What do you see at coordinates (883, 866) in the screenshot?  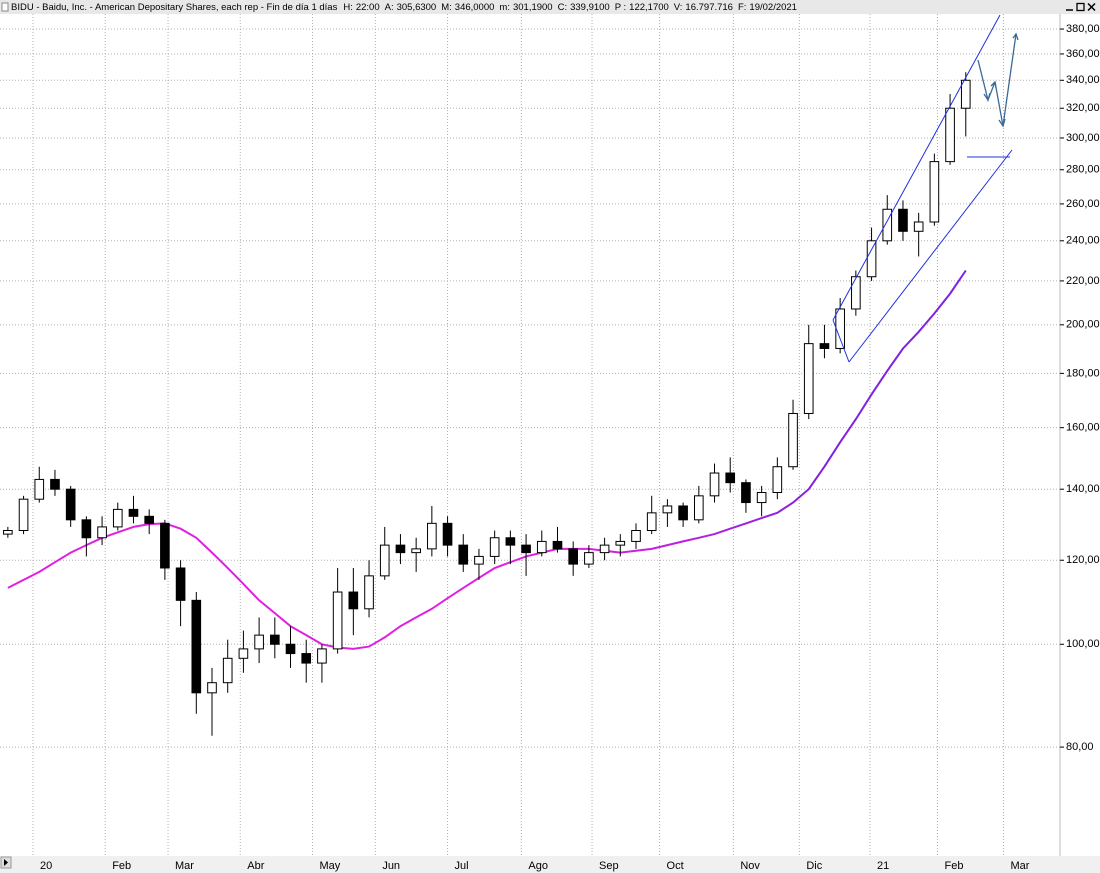 I see `x-tick-label: 21` at bounding box center [883, 866].